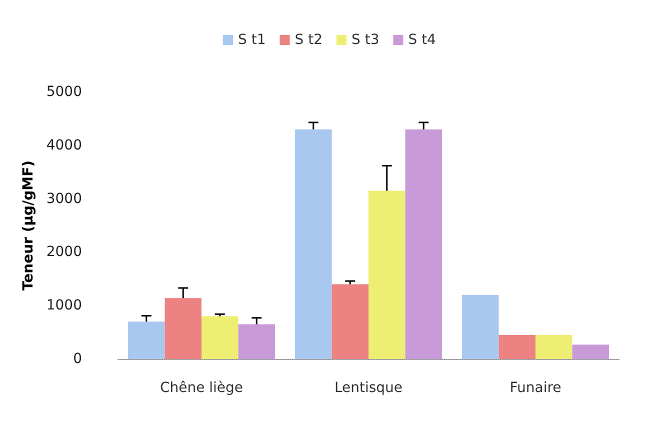 The width and height of the screenshot is (659, 424). I want to click on y-axis-title: Teneur (µg/gMF), so click(28, 225).